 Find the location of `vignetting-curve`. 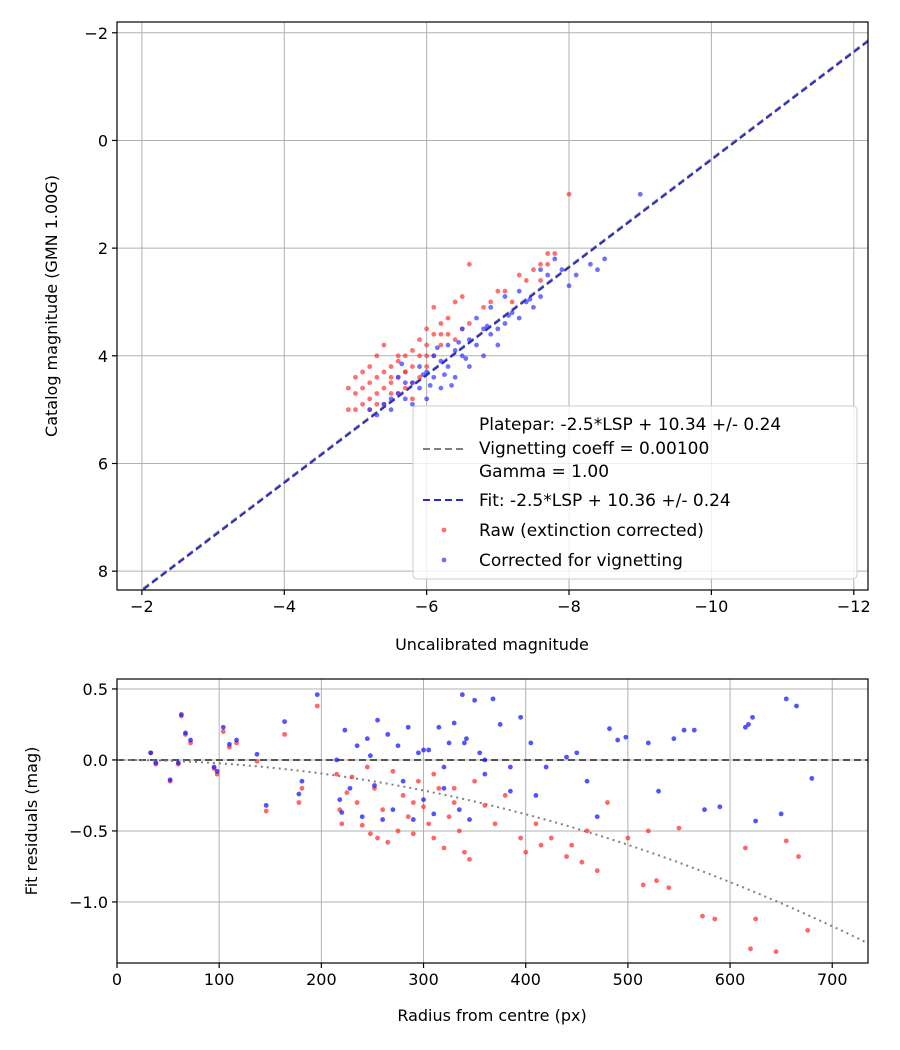

vignetting-curve is located at coordinates (492, 851).